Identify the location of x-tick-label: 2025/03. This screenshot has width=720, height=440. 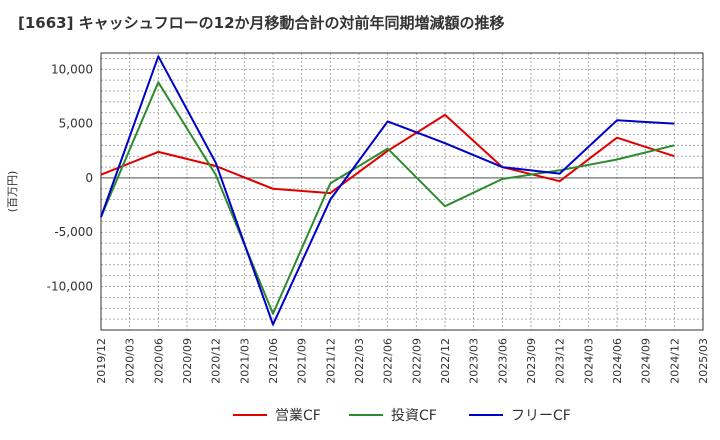
(703, 361).